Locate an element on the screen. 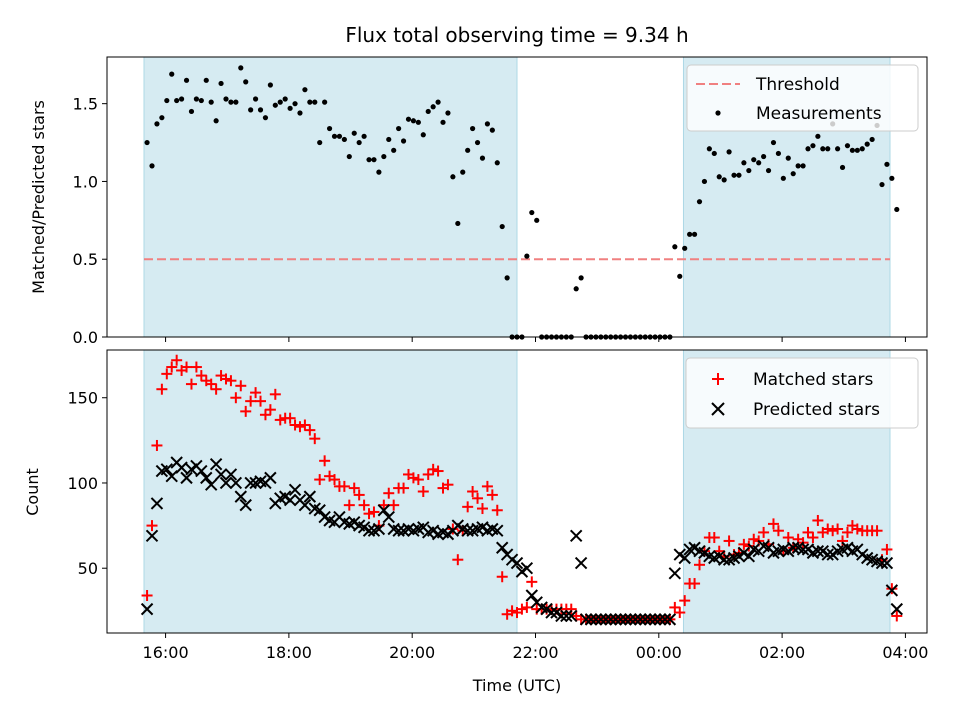 This screenshot has width=960, height=720. bottom-legend: Matched stars Predicted stars is located at coordinates (802, 393).